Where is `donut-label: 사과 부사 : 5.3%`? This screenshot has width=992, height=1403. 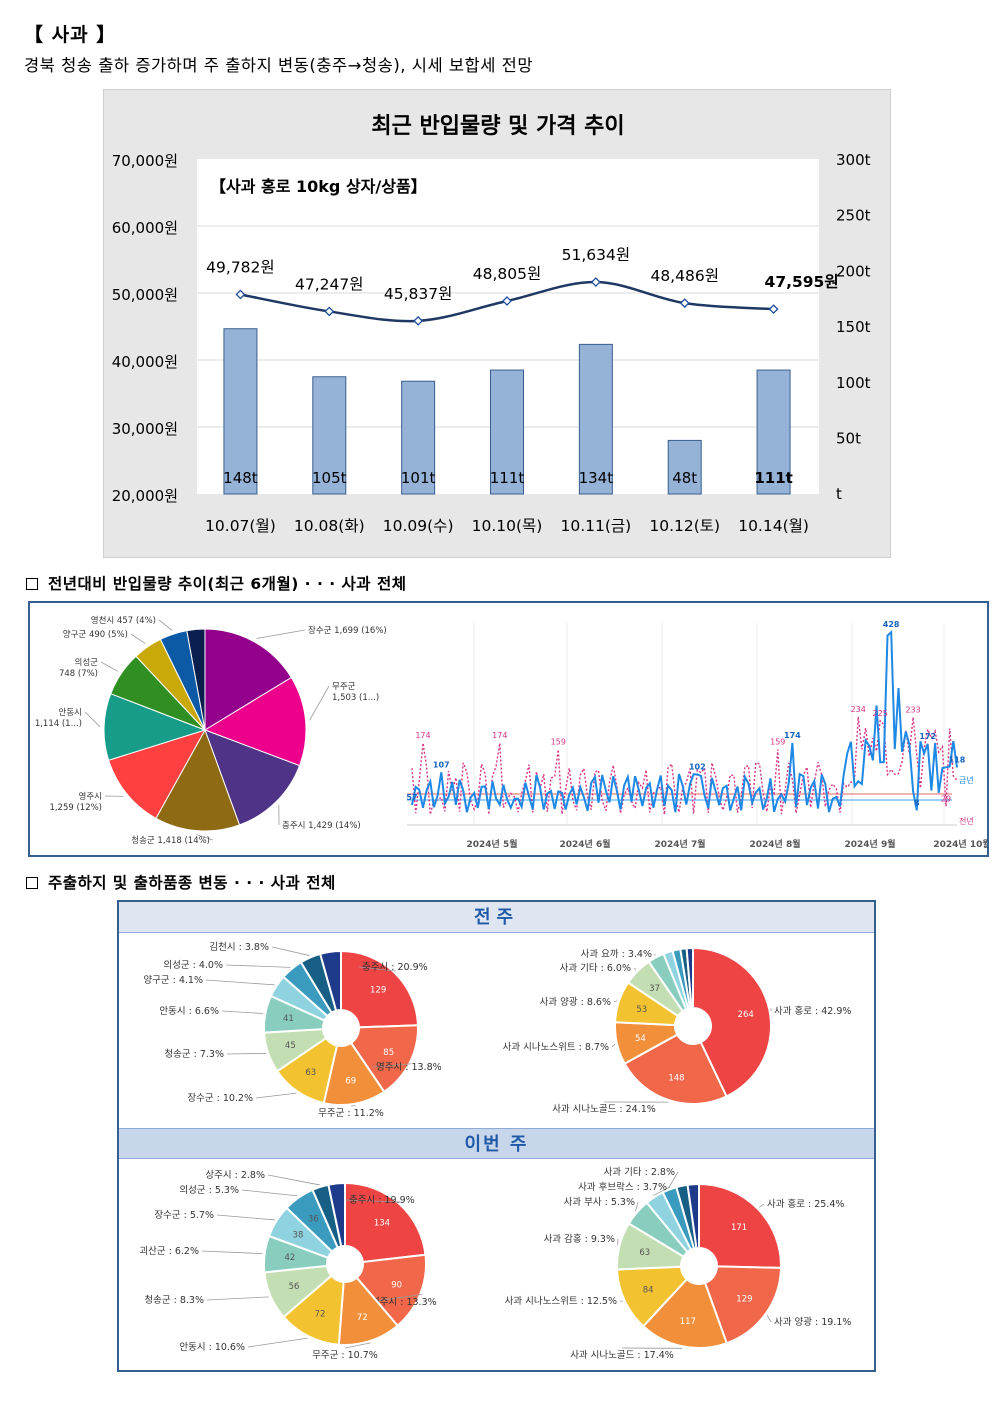
donut-label: 사과 부사 : 5.3% is located at coordinates (599, 1202).